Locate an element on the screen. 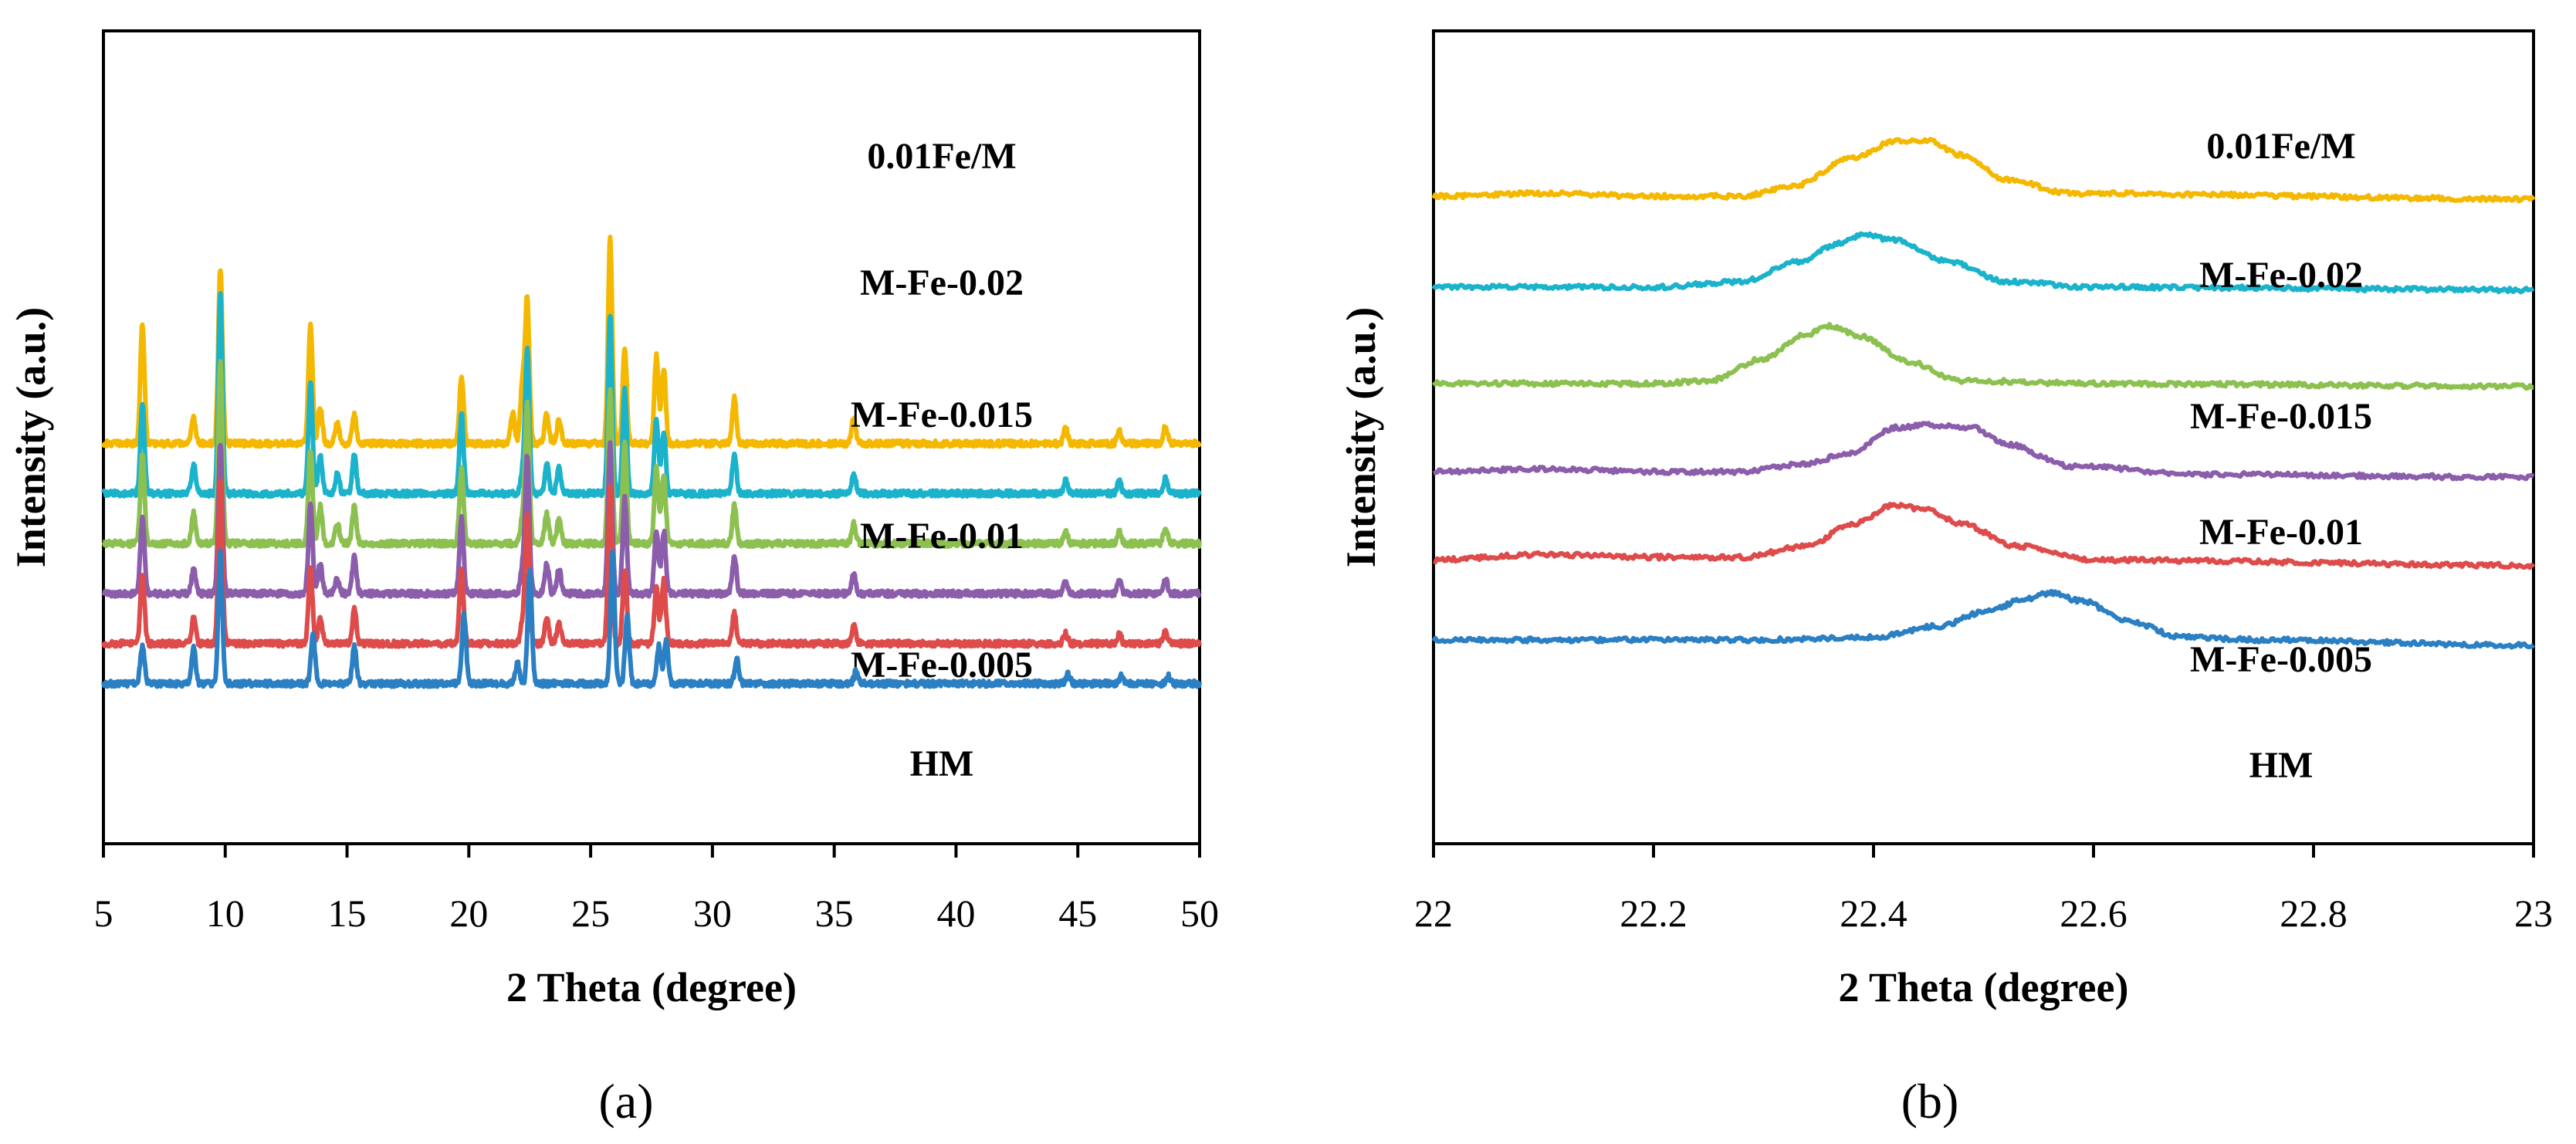 Image resolution: width=2576 pixels, height=1144 pixels. x-tick-label: 22 is located at coordinates (1433, 913).